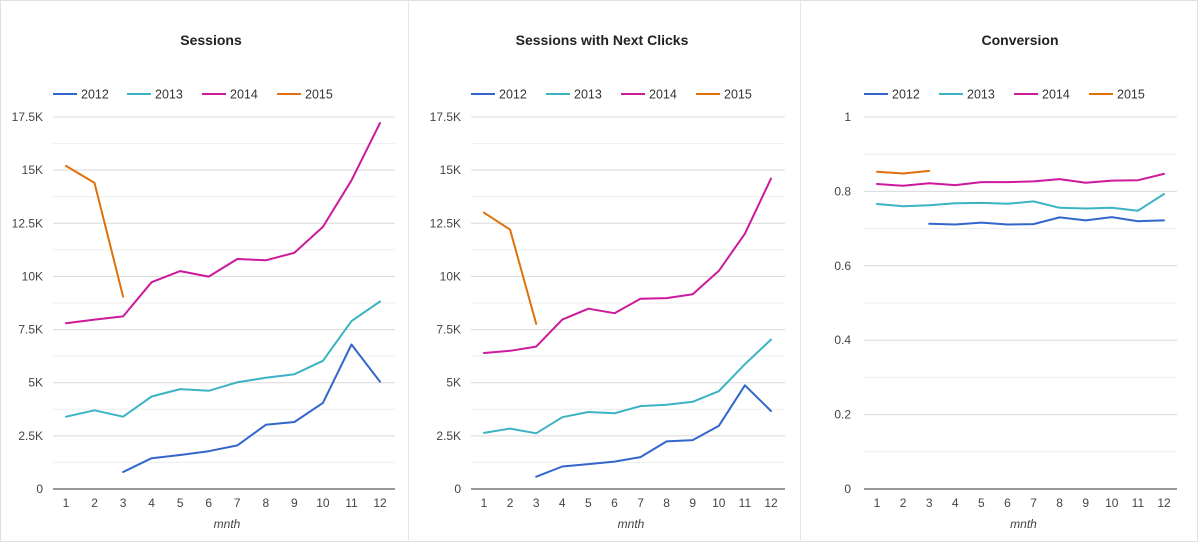 The height and width of the screenshot is (542, 1198). Describe the element at coordinates (842, 191) in the screenshot. I see `y-tick-label: 0.8` at that location.